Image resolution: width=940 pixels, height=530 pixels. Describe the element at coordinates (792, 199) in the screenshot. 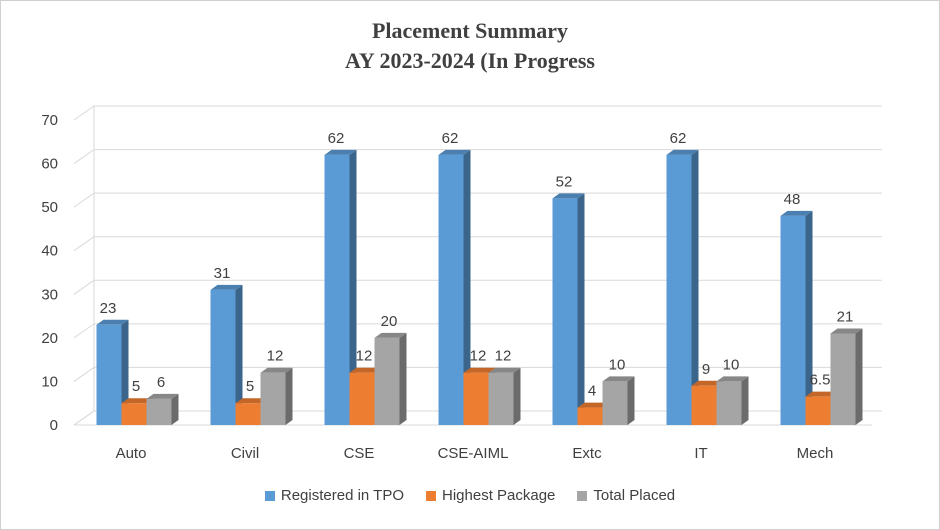

I see `data-label: 48` at that location.